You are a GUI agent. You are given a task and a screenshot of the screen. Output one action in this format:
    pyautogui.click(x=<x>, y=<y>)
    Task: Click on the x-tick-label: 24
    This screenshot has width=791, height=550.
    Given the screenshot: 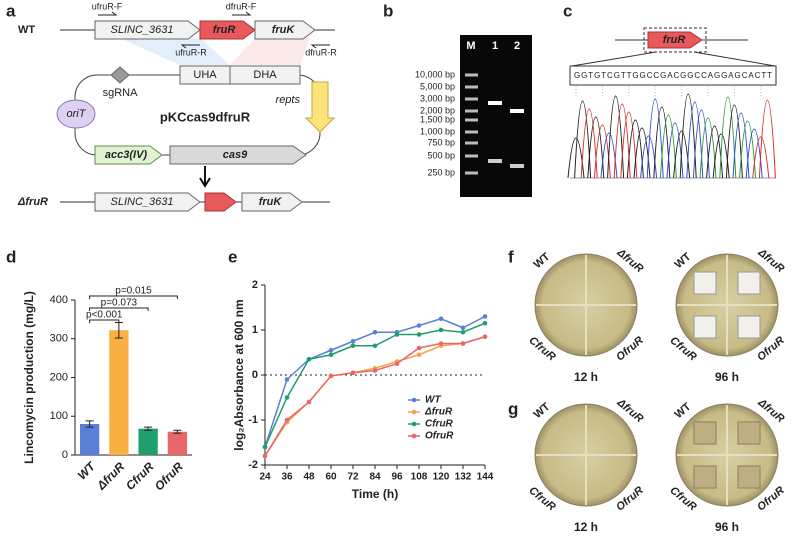 What is the action you would take?
    pyautogui.click(x=265, y=477)
    